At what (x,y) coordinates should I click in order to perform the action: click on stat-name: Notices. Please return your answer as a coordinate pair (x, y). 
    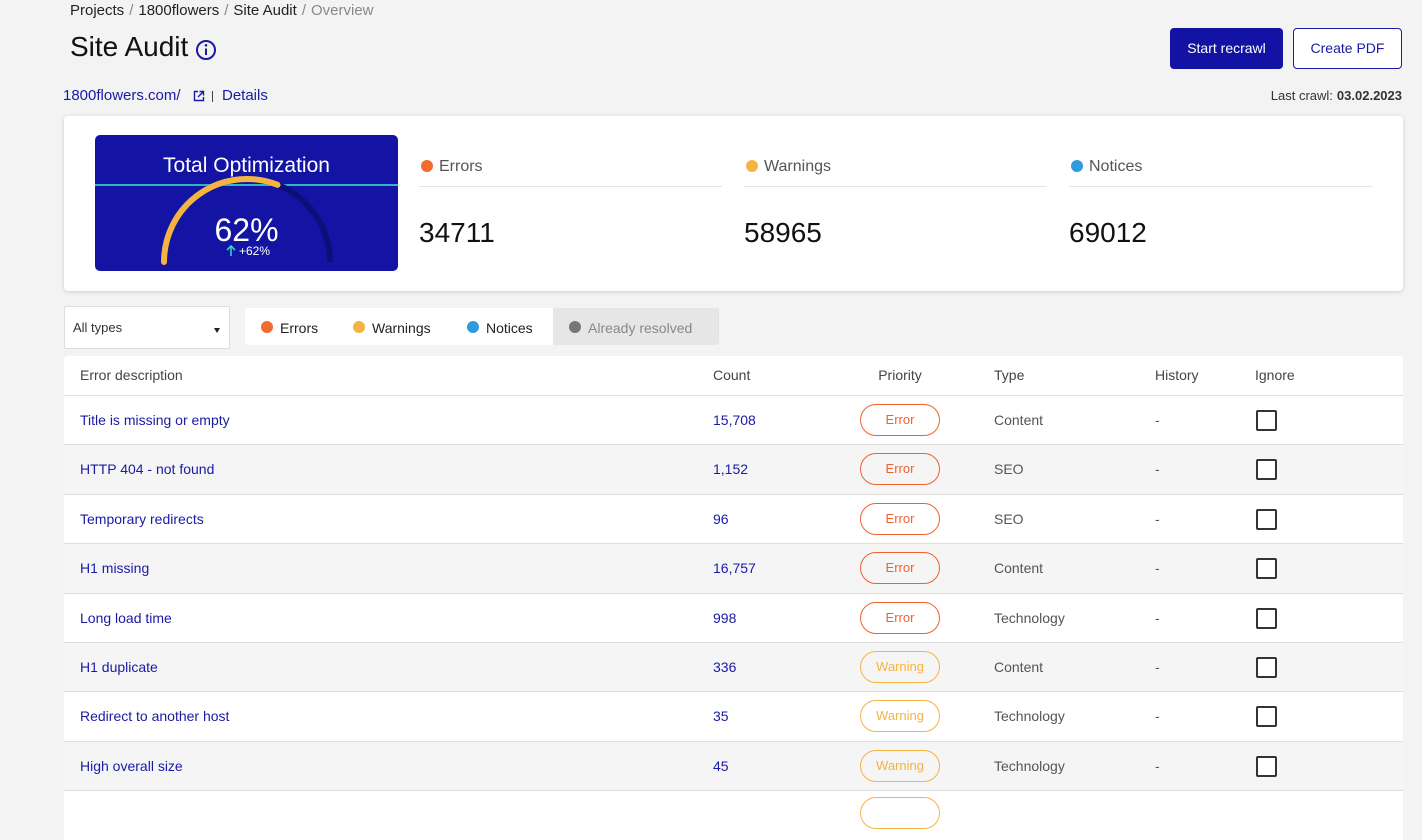
    Looking at the image, I should click on (1116, 166).